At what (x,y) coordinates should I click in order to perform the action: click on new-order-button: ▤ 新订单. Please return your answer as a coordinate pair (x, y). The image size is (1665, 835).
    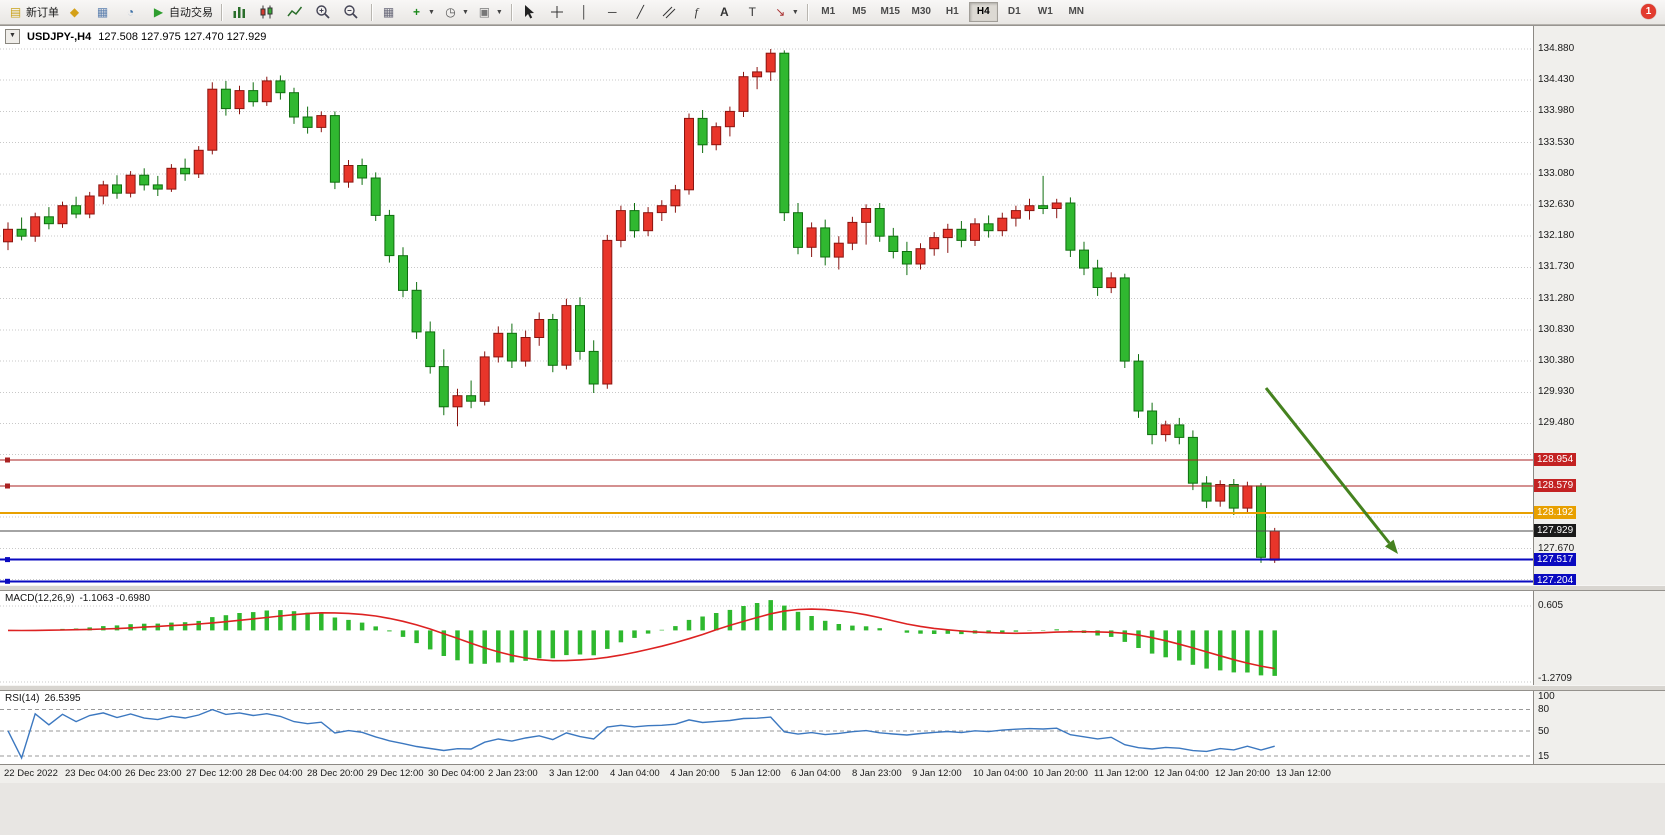
    Looking at the image, I should click on (33, 12).